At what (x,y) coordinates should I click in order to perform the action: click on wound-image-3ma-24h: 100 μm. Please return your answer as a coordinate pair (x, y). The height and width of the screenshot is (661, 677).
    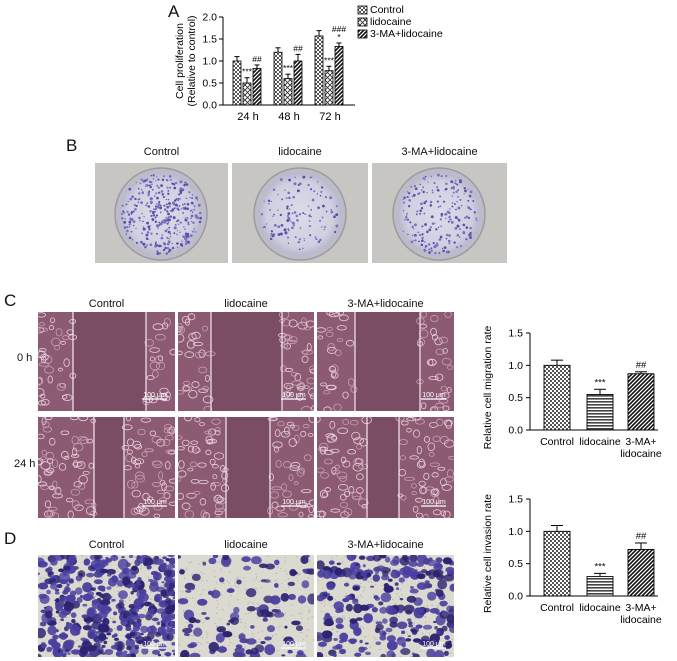
    Looking at the image, I should click on (385, 467).